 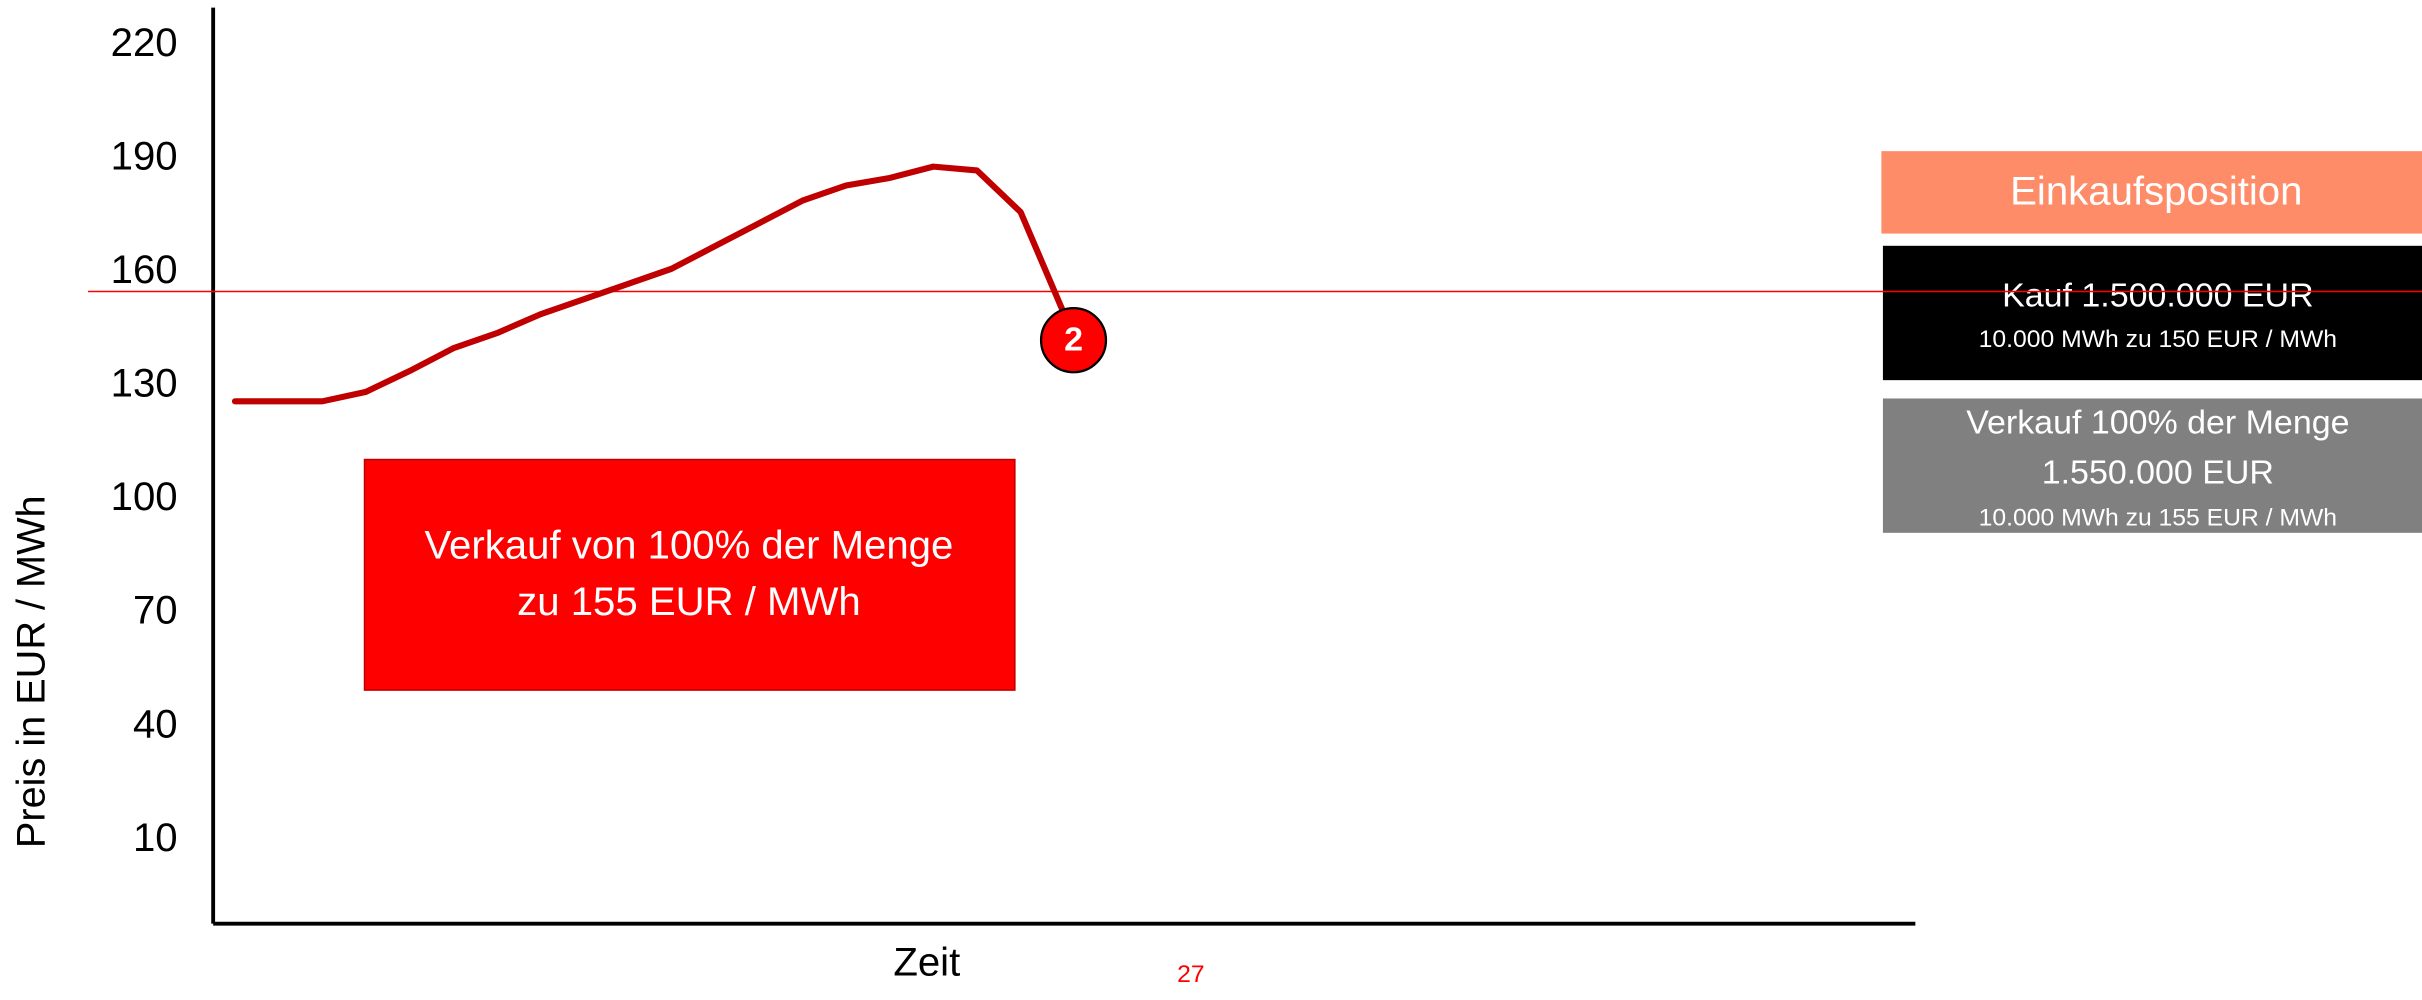 What do you see at coordinates (155, 838) in the screenshot?
I see `y-tick-label: 10` at bounding box center [155, 838].